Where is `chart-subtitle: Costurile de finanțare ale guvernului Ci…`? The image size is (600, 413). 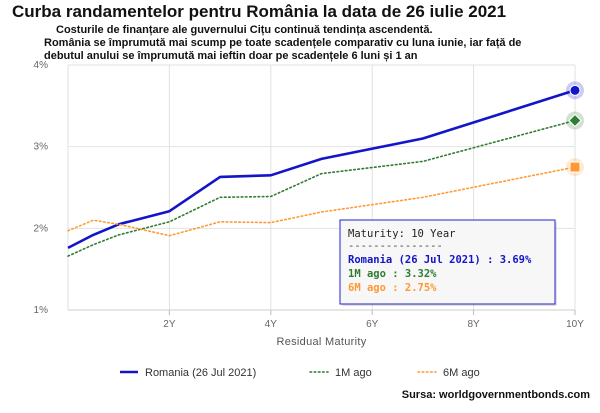
chart-subtitle: Costurile de finanțare ale guvernului Ci… is located at coordinates (320, 43).